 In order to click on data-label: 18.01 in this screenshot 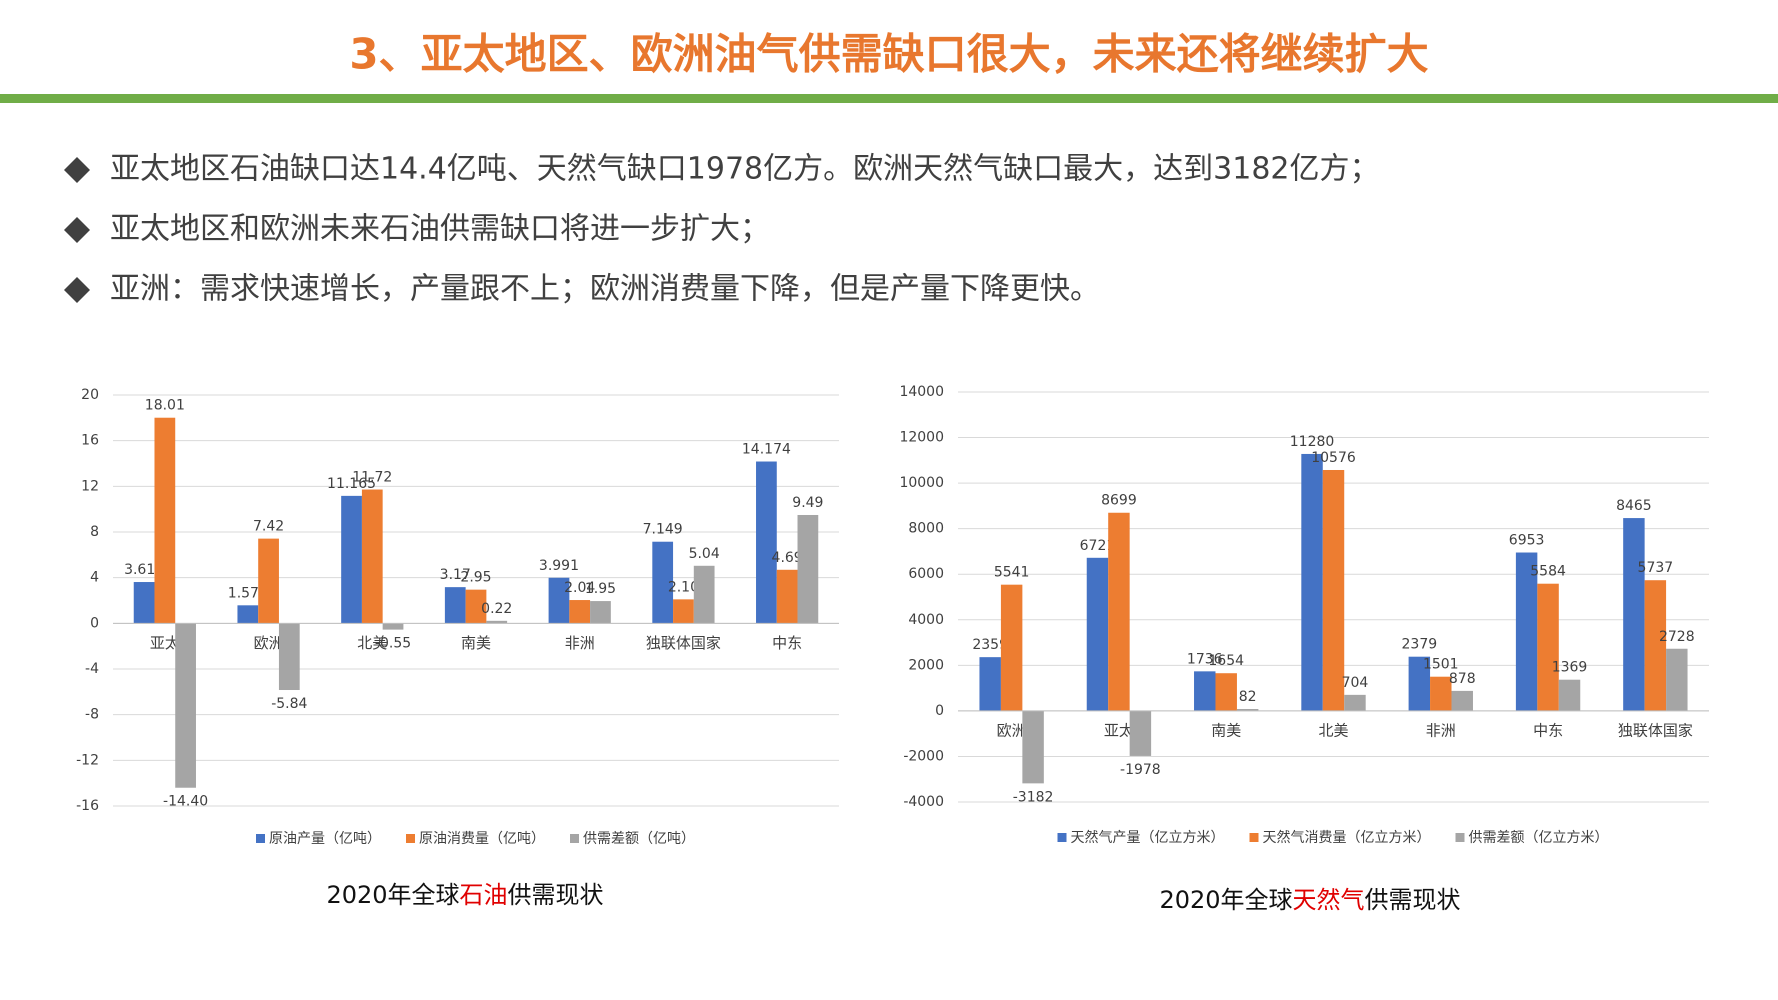, I will do `click(165, 406)`.